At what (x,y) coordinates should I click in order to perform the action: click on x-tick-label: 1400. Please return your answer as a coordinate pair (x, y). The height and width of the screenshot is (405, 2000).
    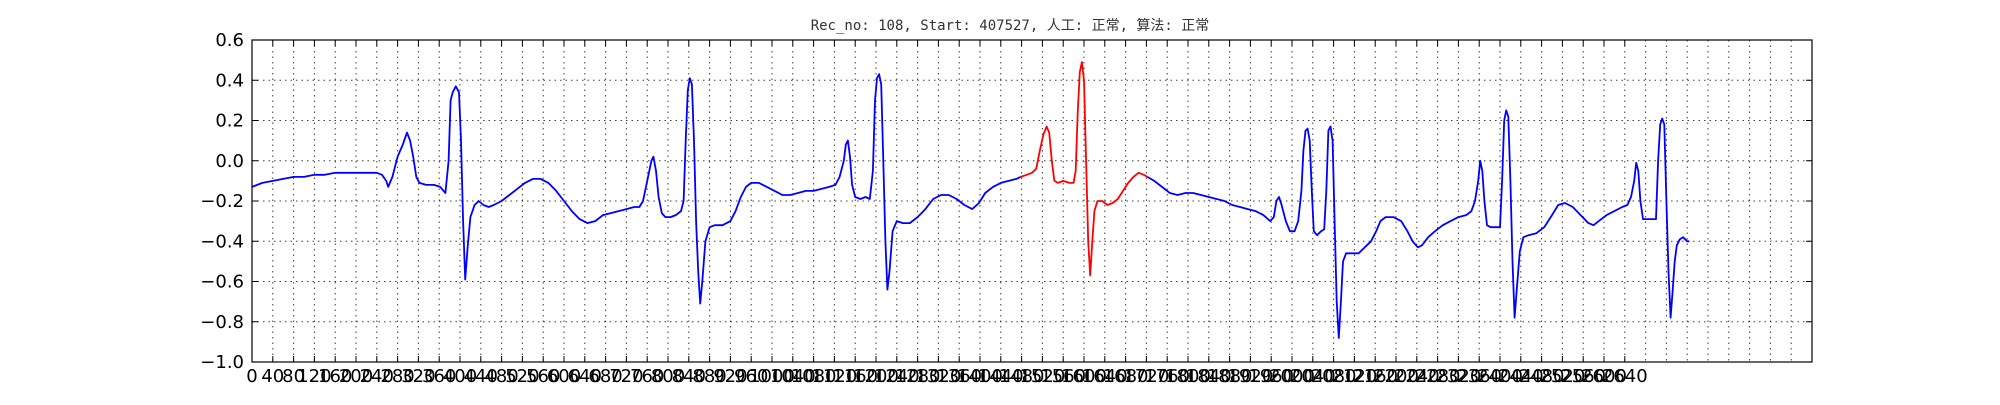
    Looking at the image, I should click on (980, 376).